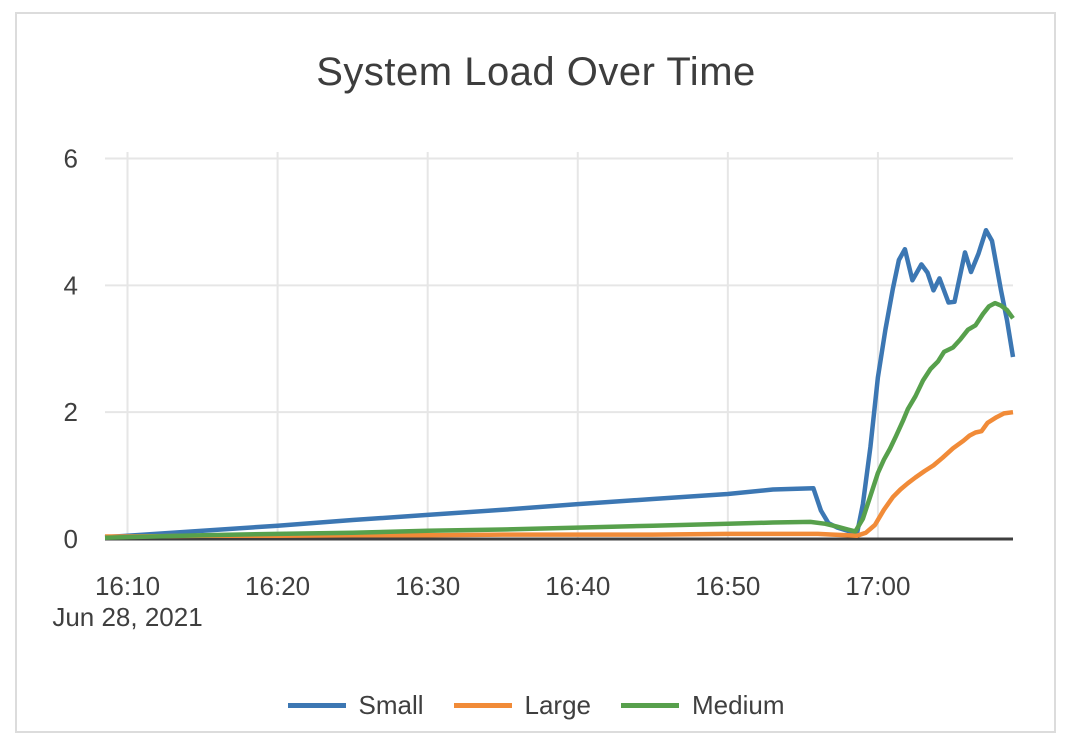 Image resolution: width=1072 pixels, height=746 pixels. Describe the element at coordinates (71, 159) in the screenshot. I see `y-tick-label: 6` at that location.